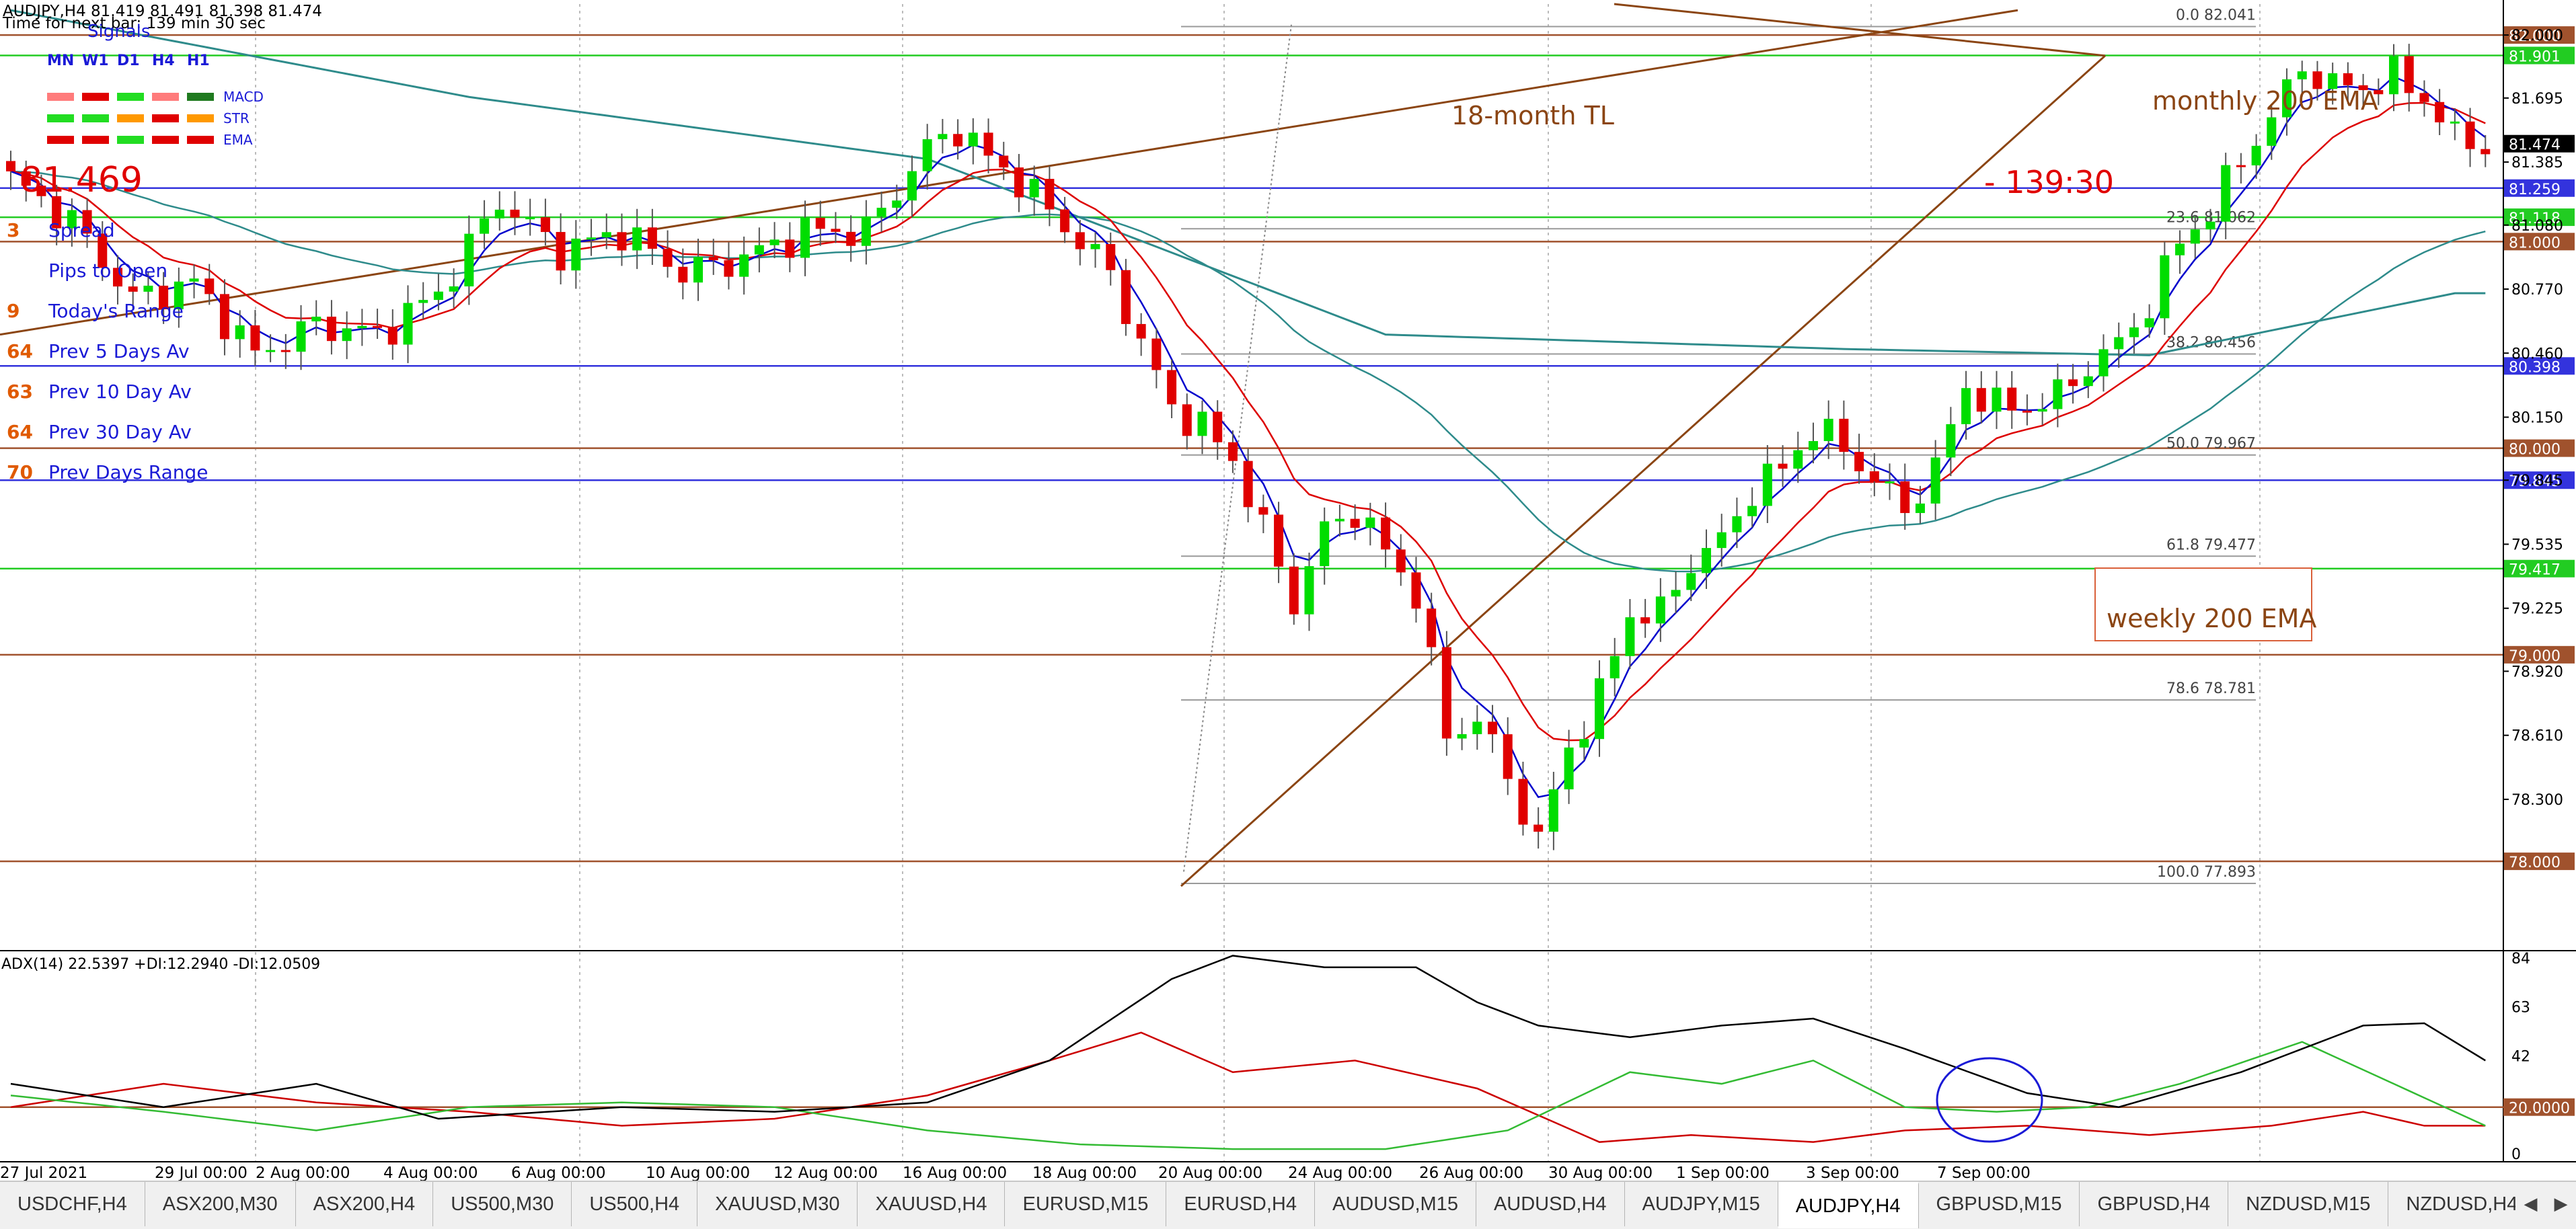 This screenshot has height=1229, width=2576. What do you see at coordinates (134, 24) in the screenshot?
I see `bar-time-remaining: Time for next bar: 139 min 30 sec` at bounding box center [134, 24].